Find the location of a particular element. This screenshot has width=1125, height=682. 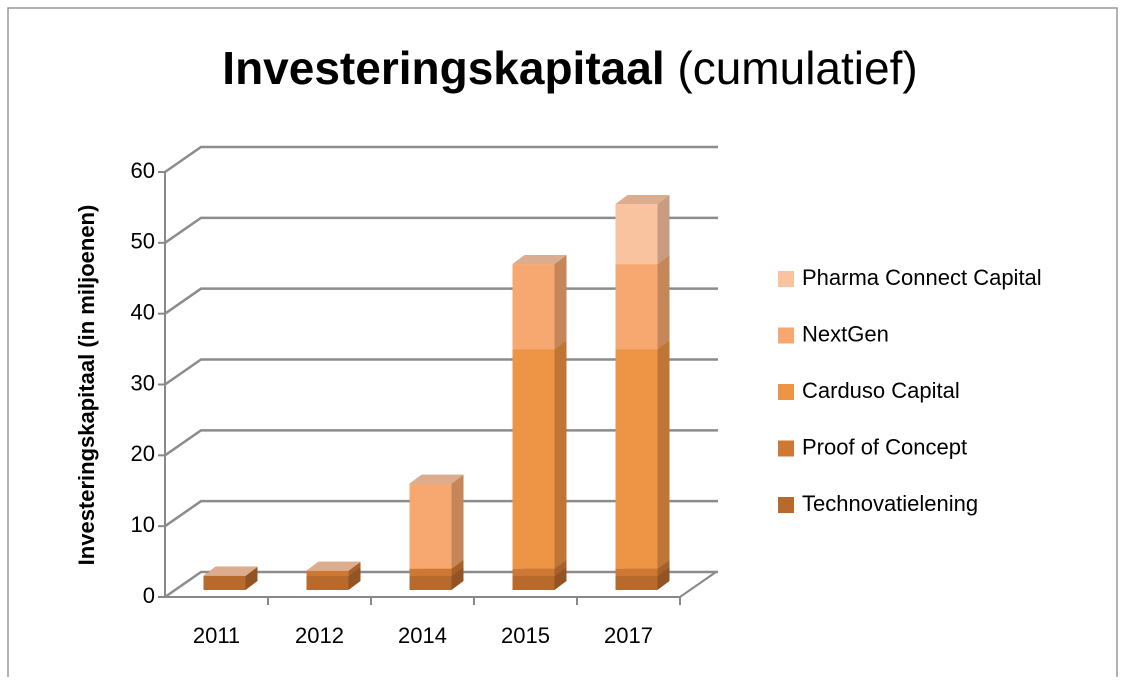

y-tick-label: 50 is located at coordinates (143, 241).